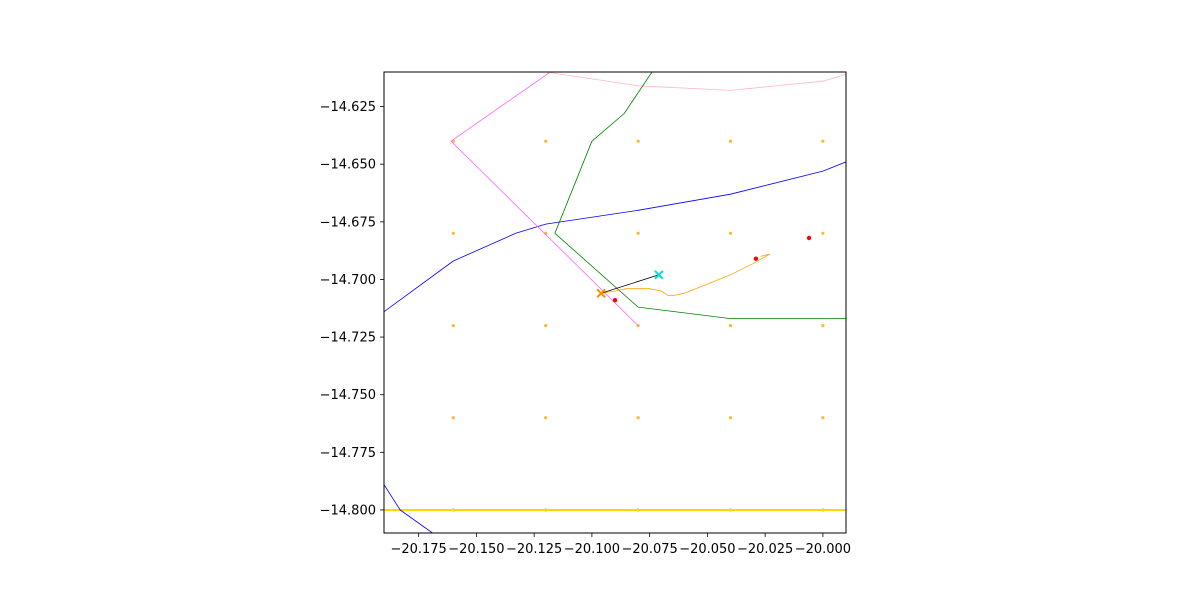  What do you see at coordinates (348, 510) in the screenshot?
I see `y-tick-label: −14.800` at bounding box center [348, 510].